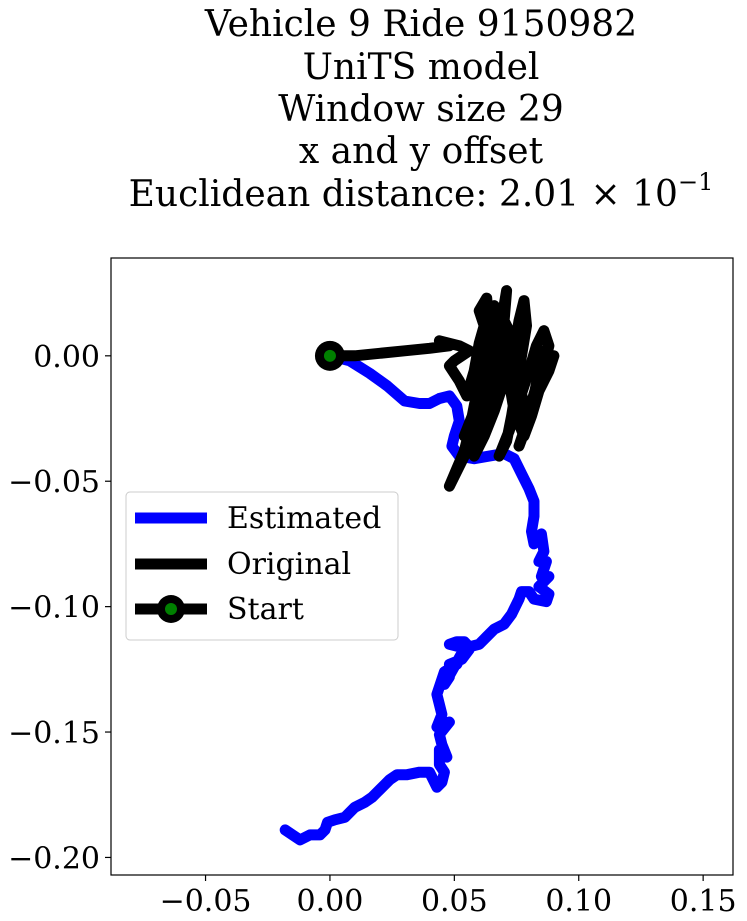 The width and height of the screenshot is (747, 921). I want to click on start-marker-layer, so click(329, 355).